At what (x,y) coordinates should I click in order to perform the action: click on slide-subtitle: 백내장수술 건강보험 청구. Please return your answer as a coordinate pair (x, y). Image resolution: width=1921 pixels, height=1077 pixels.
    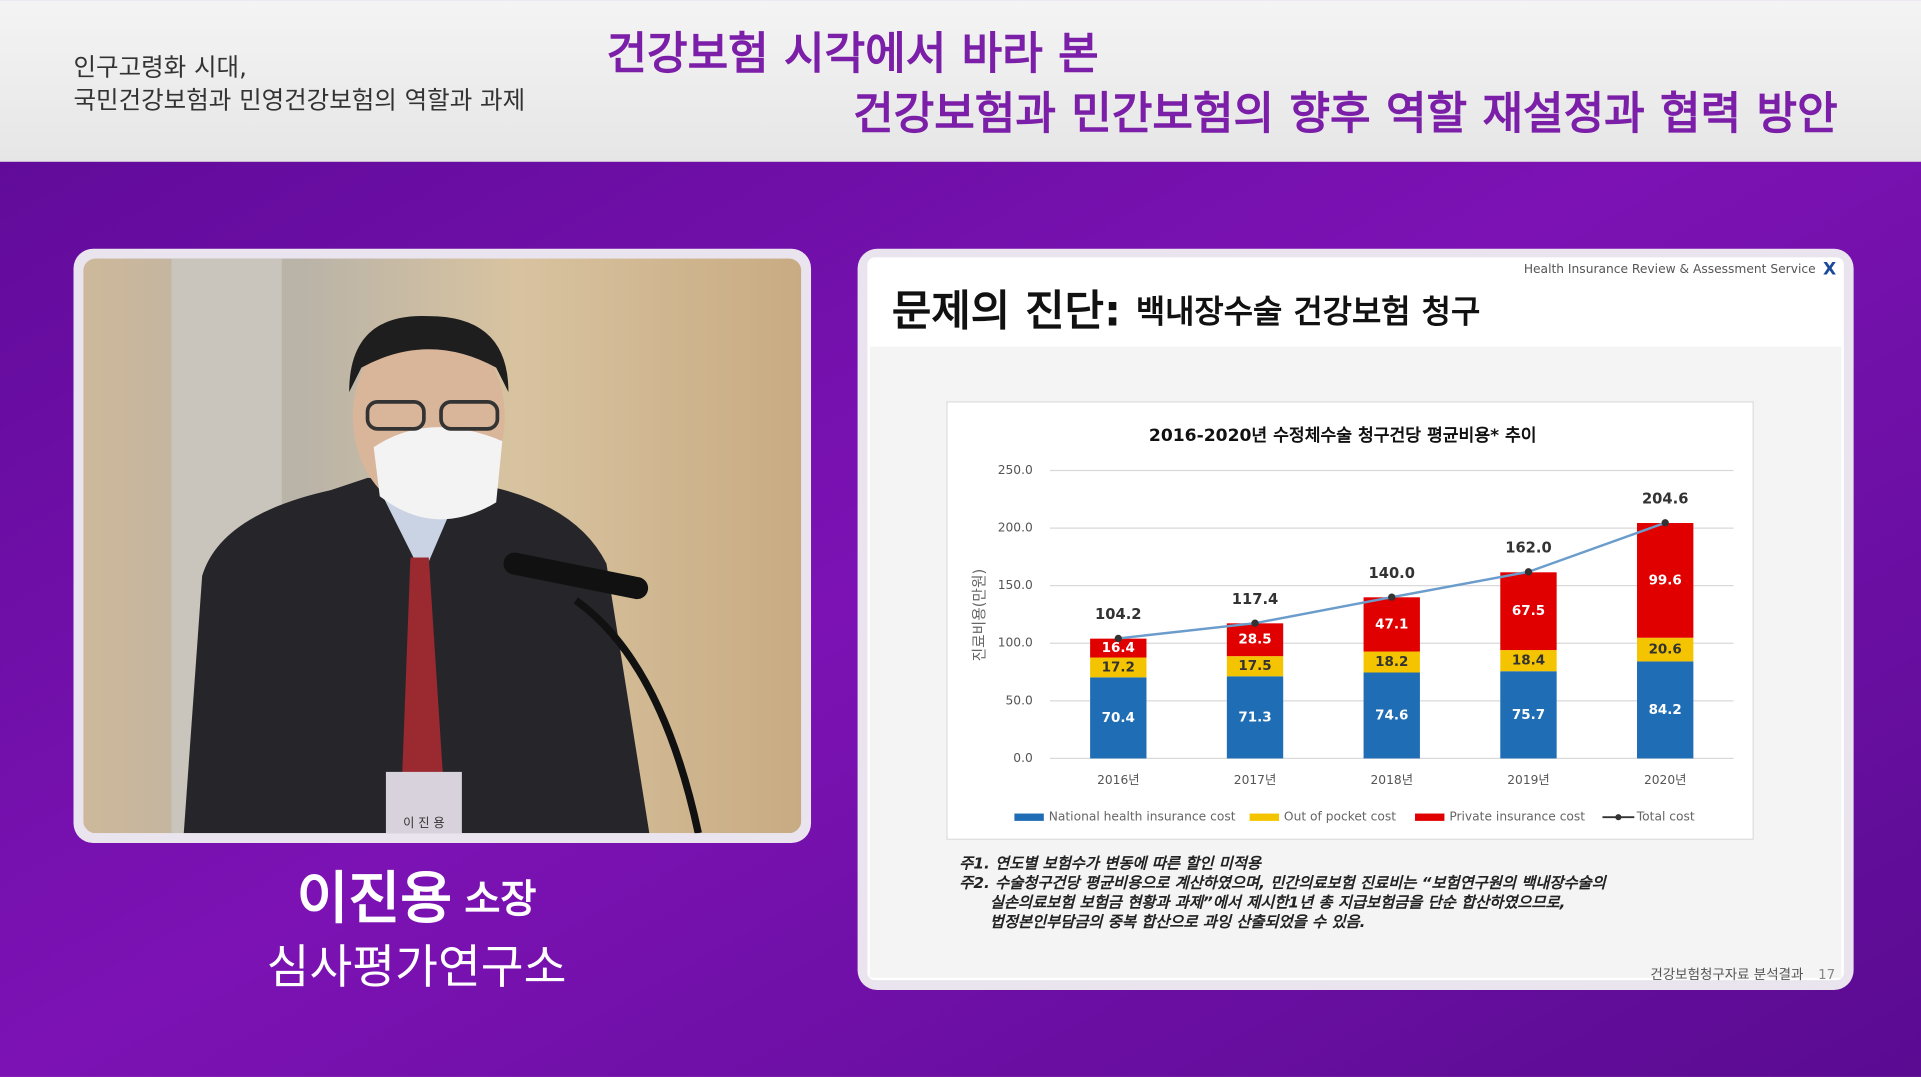
    Looking at the image, I should click on (1308, 312).